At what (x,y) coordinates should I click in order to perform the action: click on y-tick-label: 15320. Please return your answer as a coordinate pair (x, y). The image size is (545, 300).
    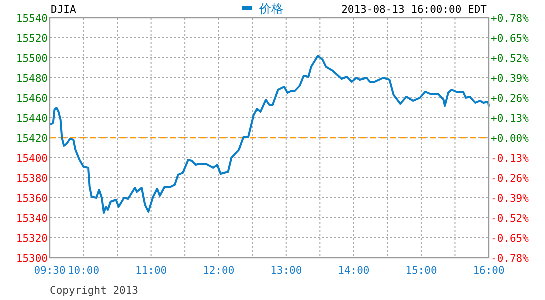
    Looking at the image, I should click on (32, 239).